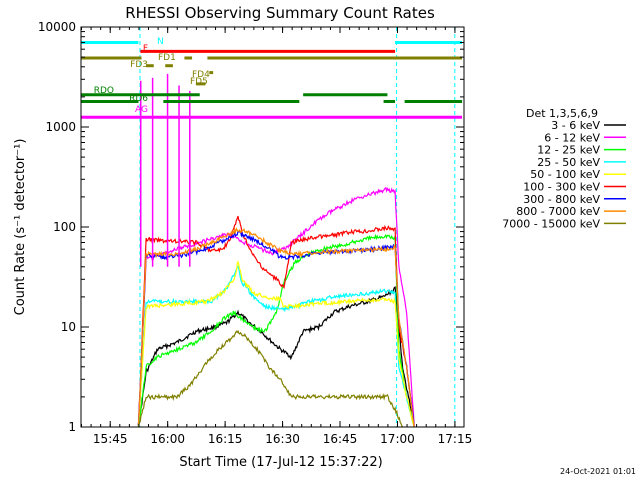 The height and width of the screenshot is (480, 640). I want to click on y-tick-label: 100, so click(64, 227).